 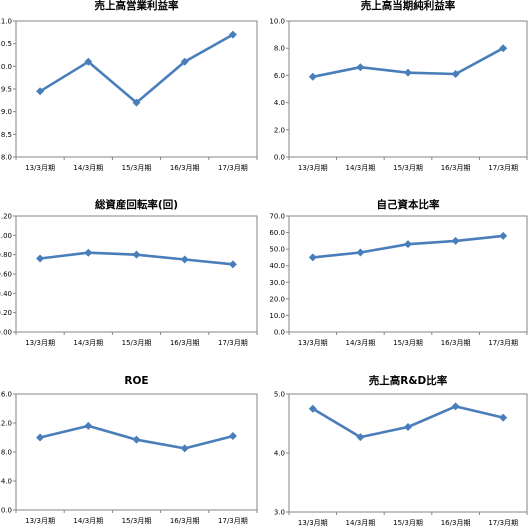 I want to click on y-tick-label: 11.0, so click(x=6, y=22).